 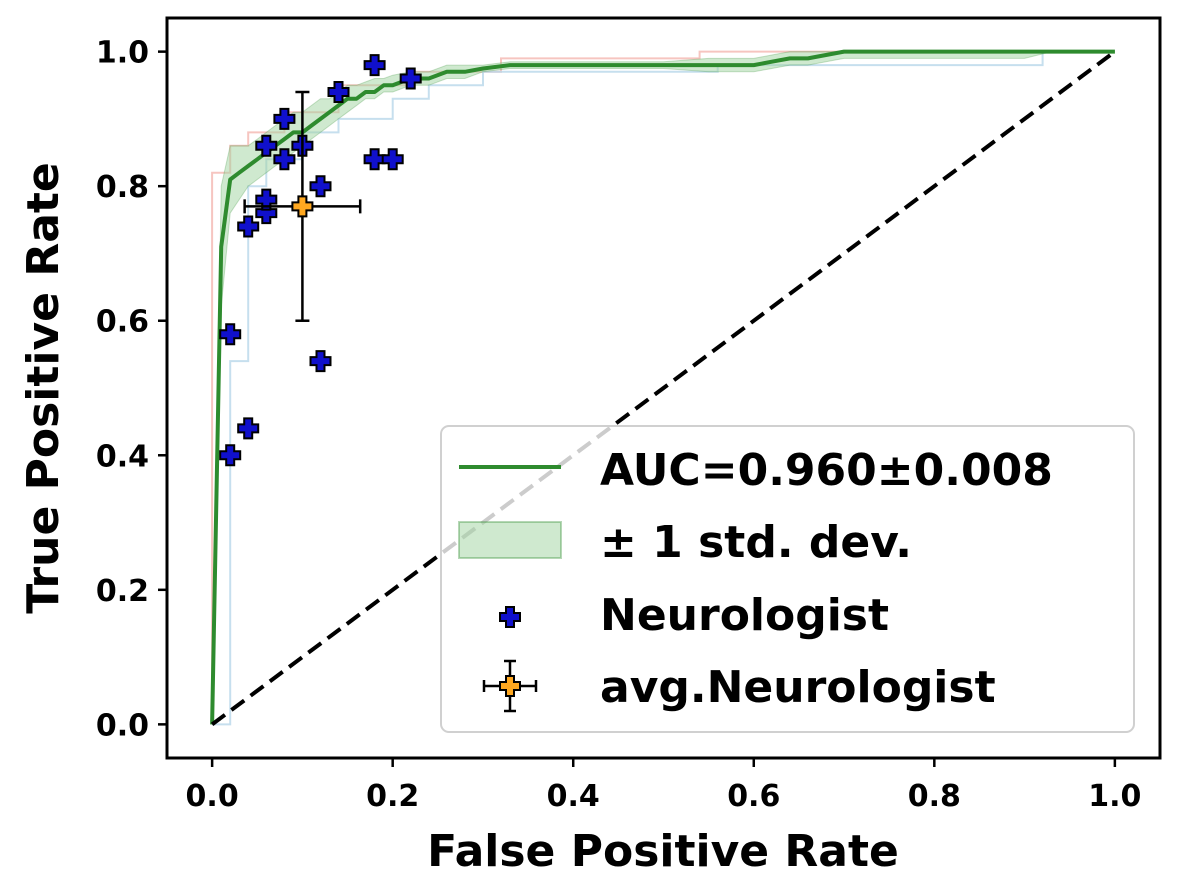 What do you see at coordinates (510, 540) in the screenshot?
I see `legend-std-band-swatch` at bounding box center [510, 540].